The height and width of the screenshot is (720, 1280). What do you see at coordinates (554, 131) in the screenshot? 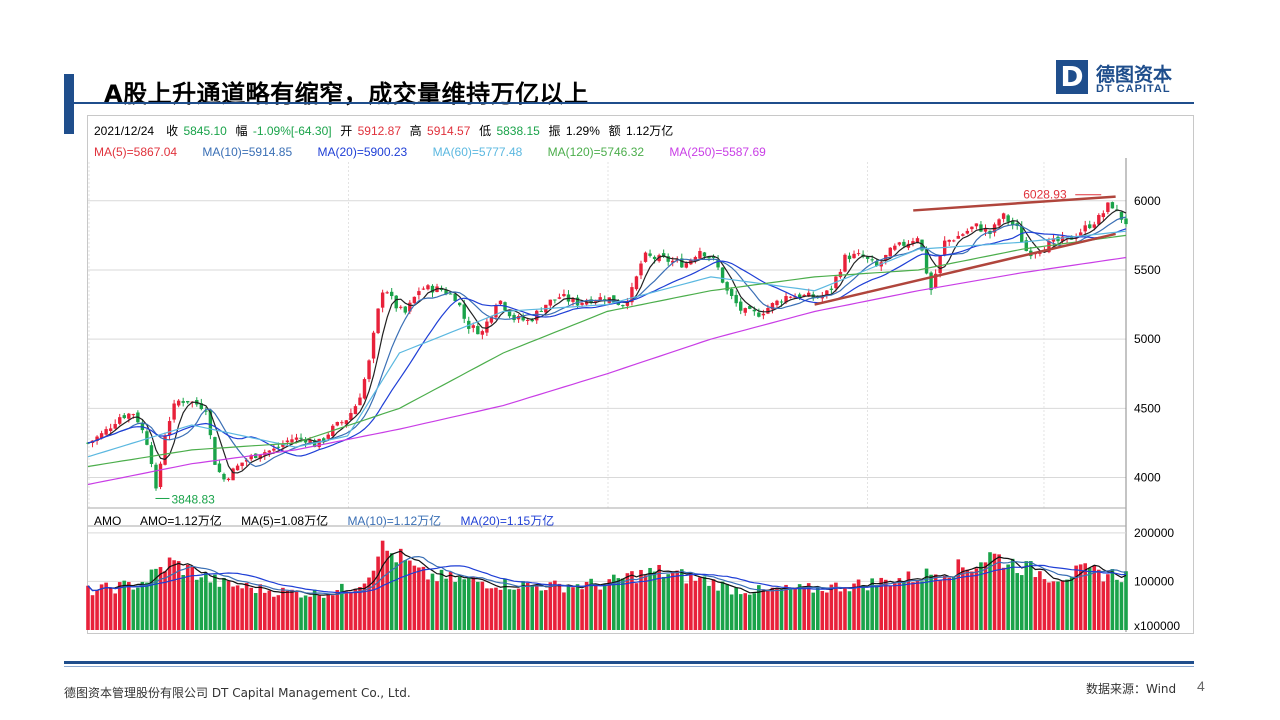
I see `amplitude-label: 振` at bounding box center [554, 131].